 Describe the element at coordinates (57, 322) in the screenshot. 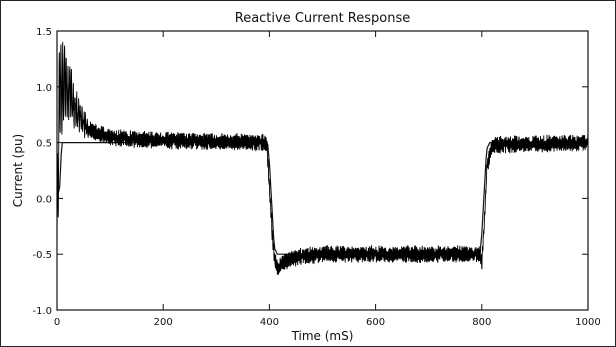

I see `x-tick-label: 0` at that location.